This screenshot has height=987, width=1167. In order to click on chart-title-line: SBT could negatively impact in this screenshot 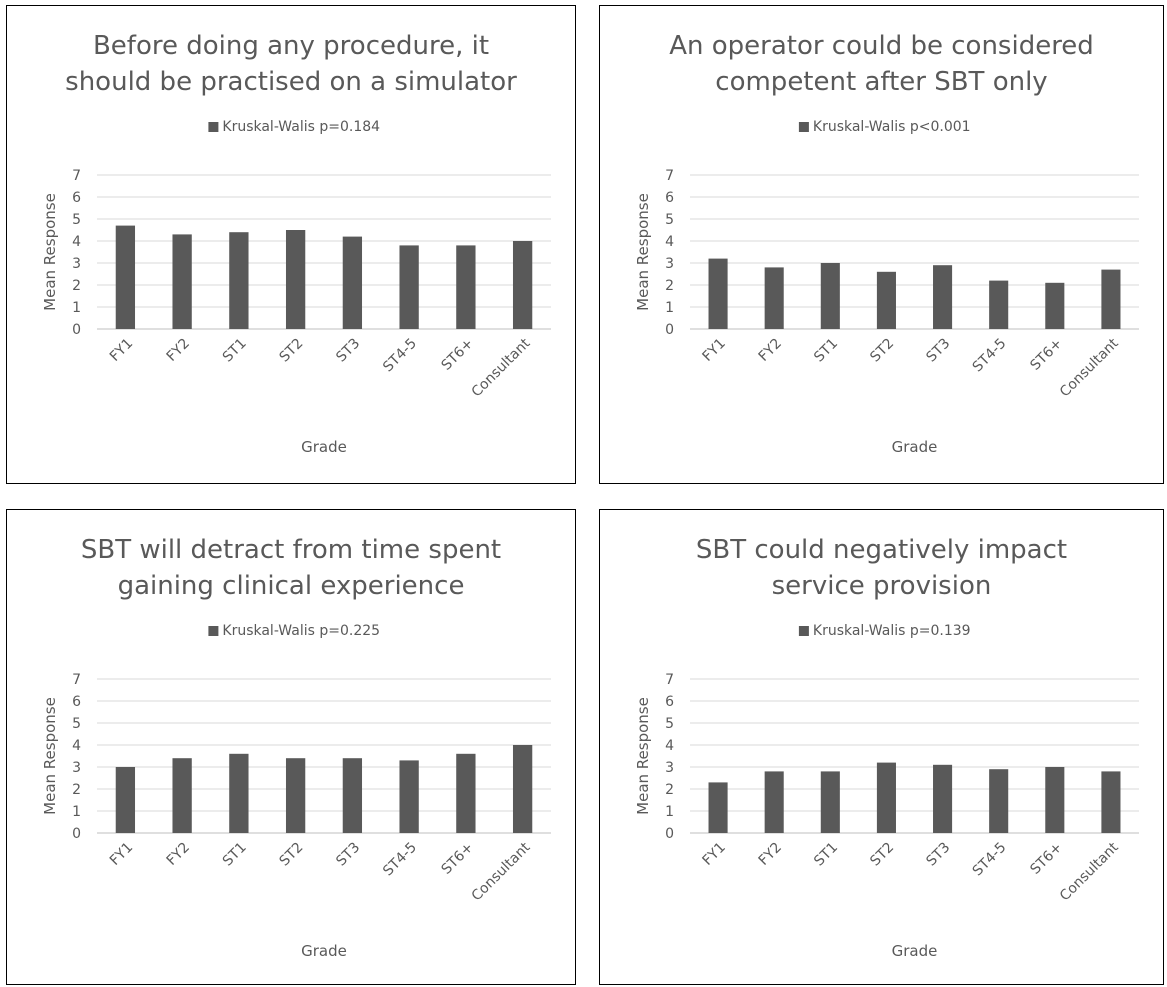, I will do `click(881, 550)`.